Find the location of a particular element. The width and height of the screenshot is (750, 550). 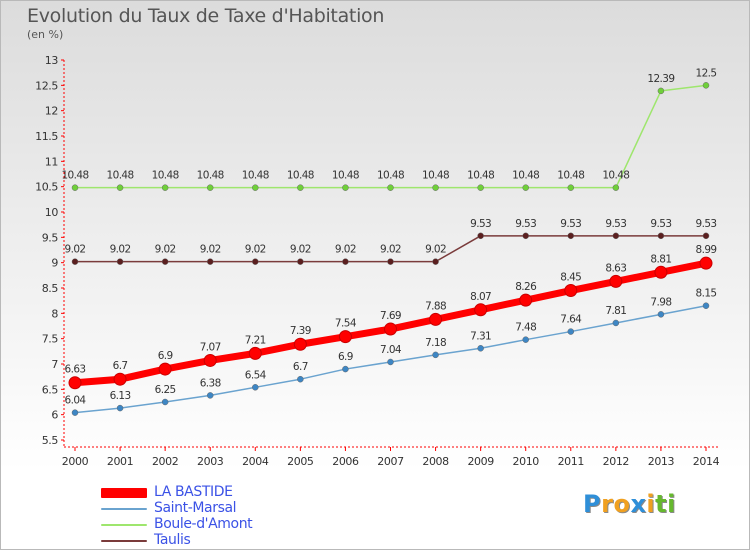

data-label: 6.13 is located at coordinates (120, 396).